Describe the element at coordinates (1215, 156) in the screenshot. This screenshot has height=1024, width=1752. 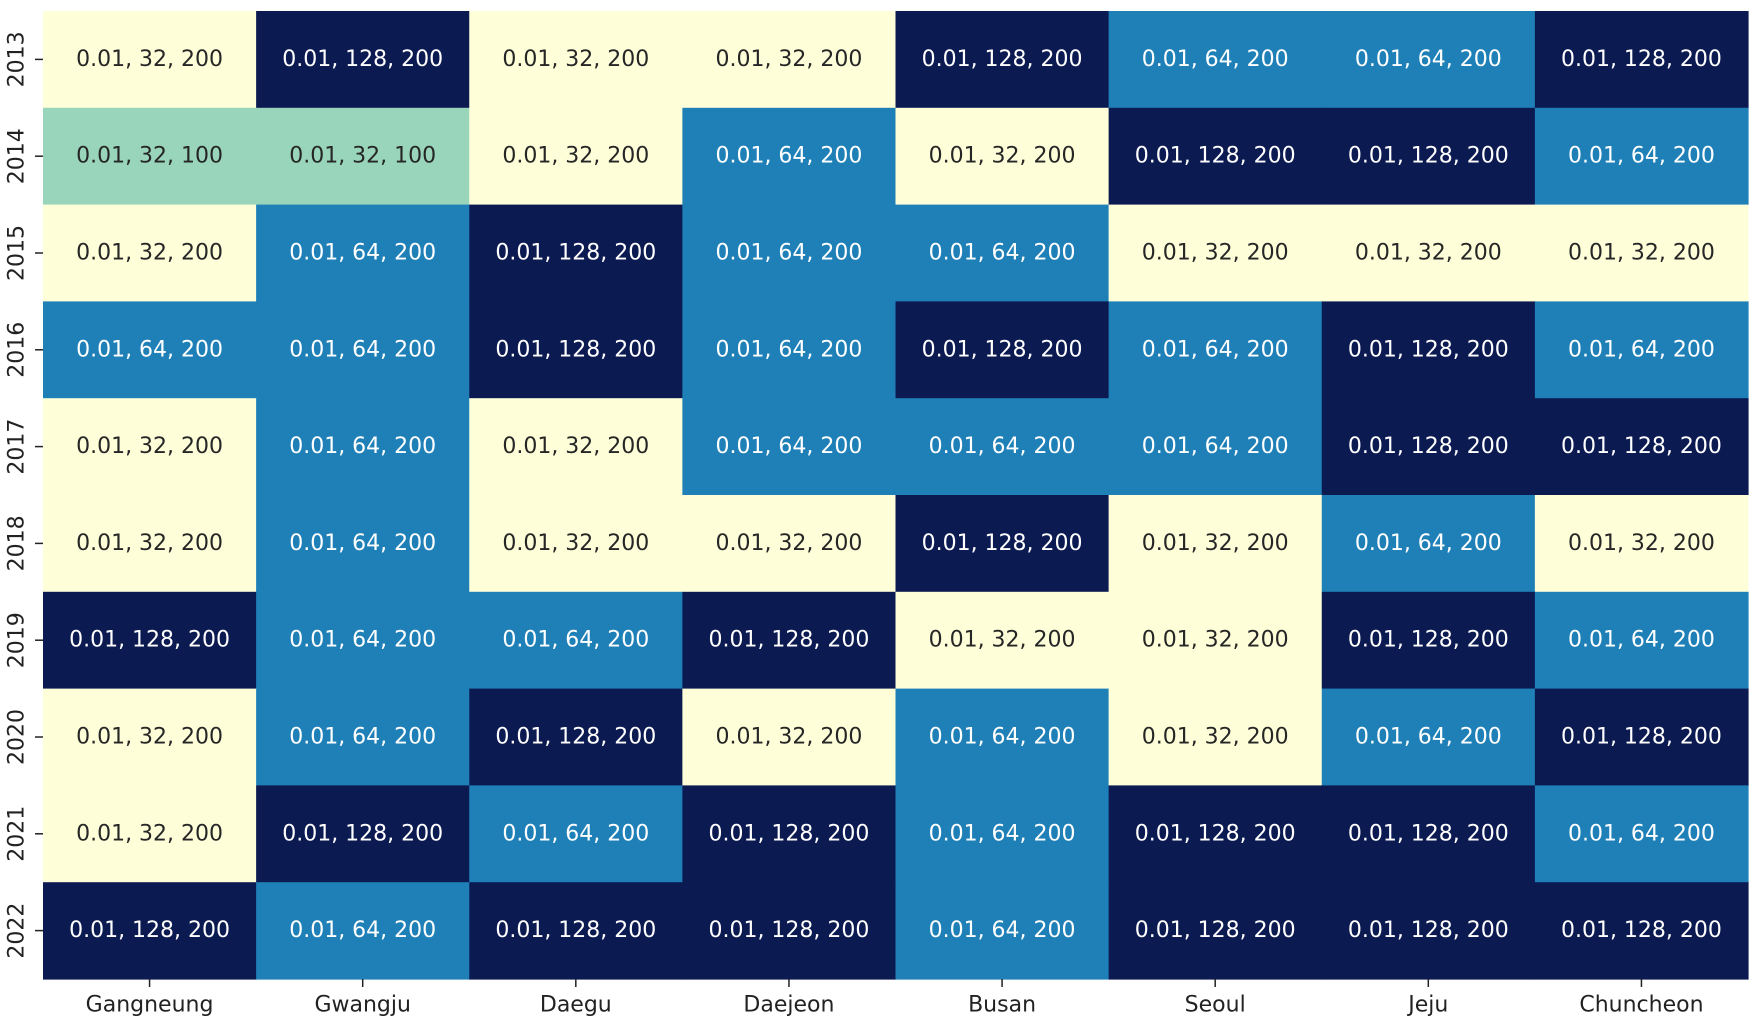
I see `heatmap-cell-2014-seoul` at that location.